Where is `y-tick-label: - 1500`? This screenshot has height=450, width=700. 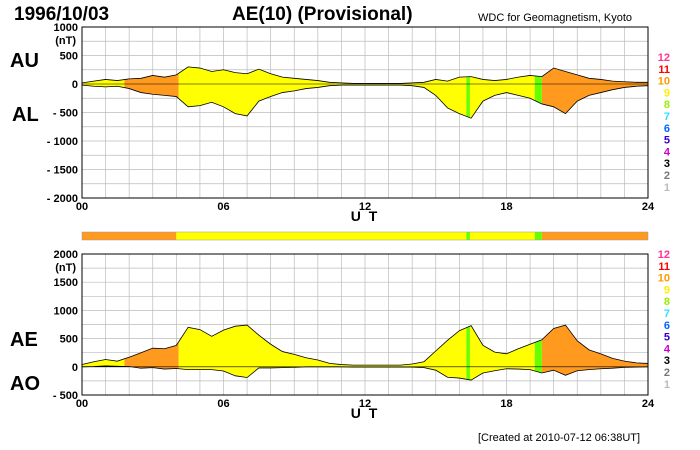
y-tick-label: - 1500 is located at coordinates (62, 171).